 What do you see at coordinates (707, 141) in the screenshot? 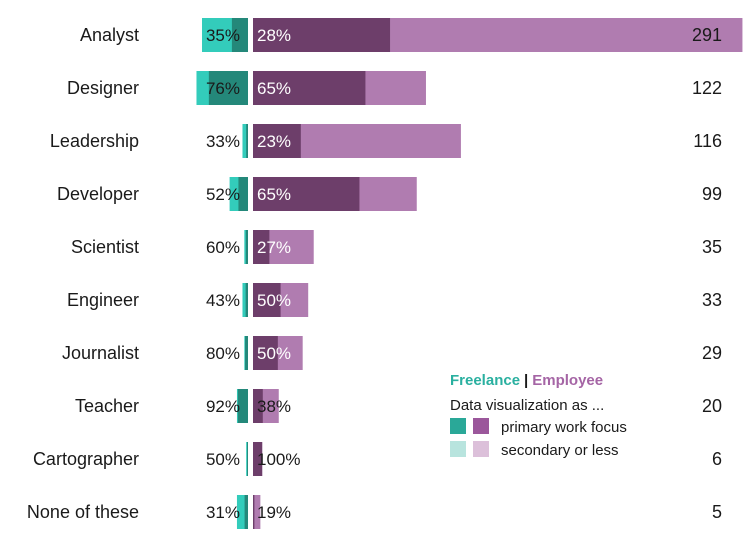
I see `total-count: 116` at bounding box center [707, 141].